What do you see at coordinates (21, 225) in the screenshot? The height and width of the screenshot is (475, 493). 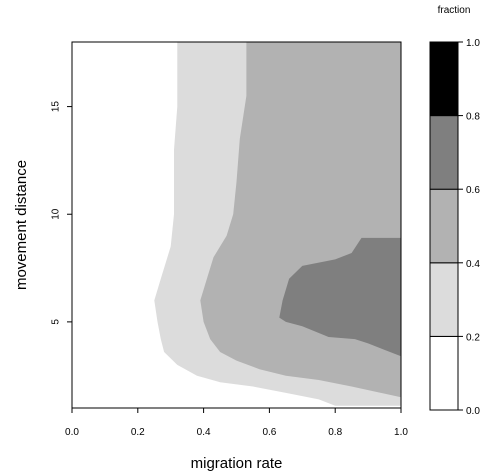 I see `y-axis-title: movement distance` at bounding box center [21, 225].